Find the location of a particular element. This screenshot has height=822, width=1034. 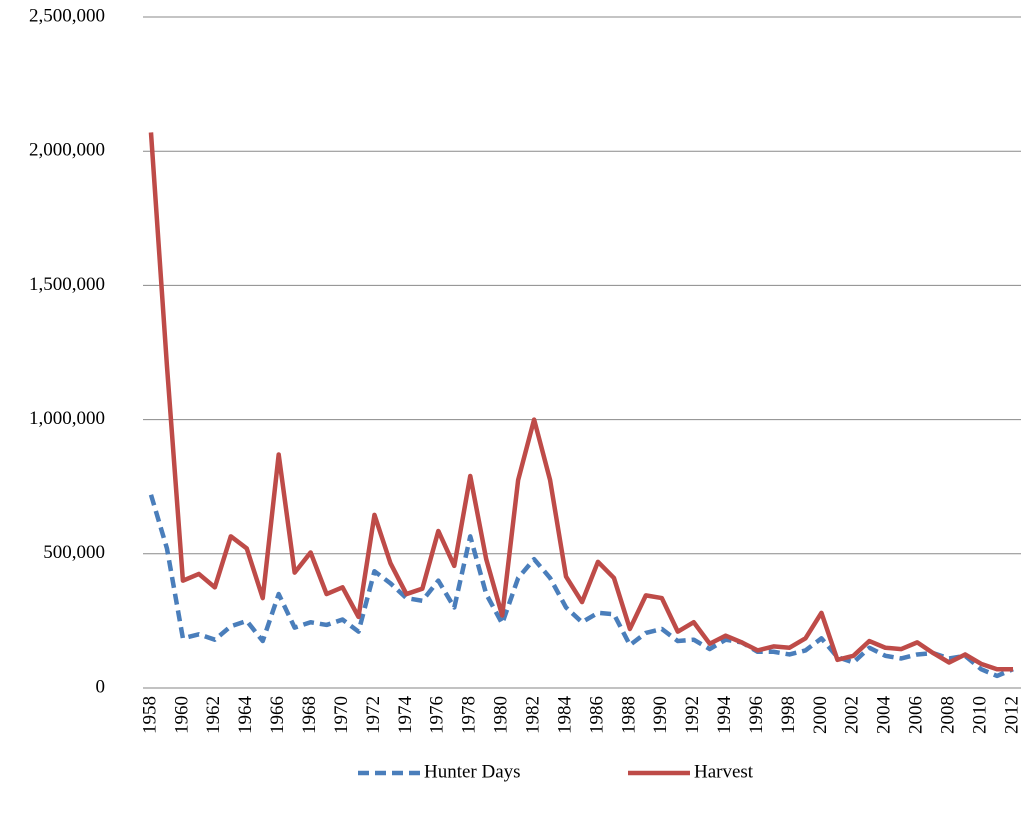

x-tick-label: 1984 is located at coordinates (564, 715).